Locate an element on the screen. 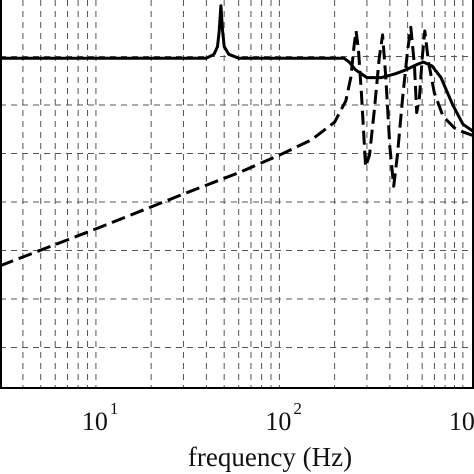 The width and height of the screenshot is (474, 474). x-tick-label: 10 2 is located at coordinates (283, 417).